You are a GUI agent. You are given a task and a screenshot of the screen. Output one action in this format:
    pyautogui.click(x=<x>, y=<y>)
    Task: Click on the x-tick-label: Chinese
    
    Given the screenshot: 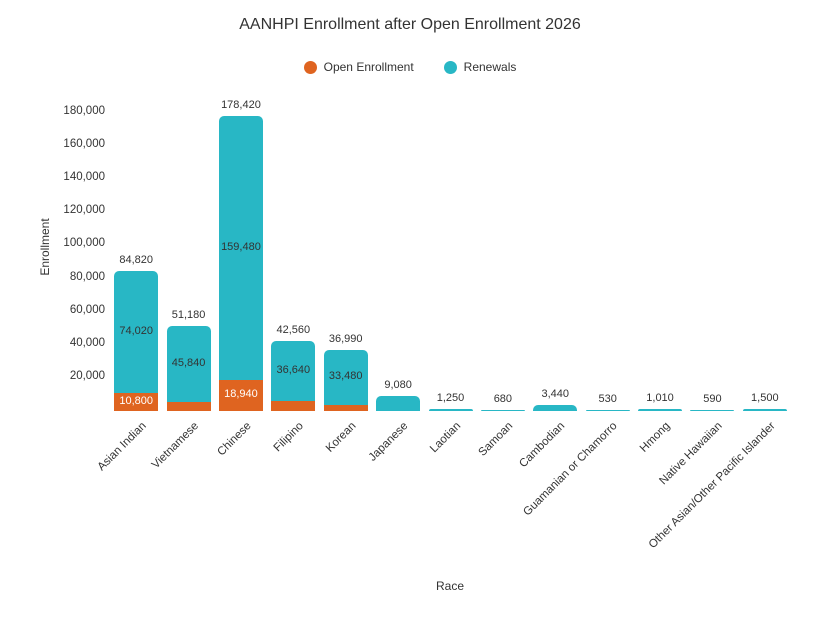 What is the action you would take?
    pyautogui.click(x=234, y=439)
    